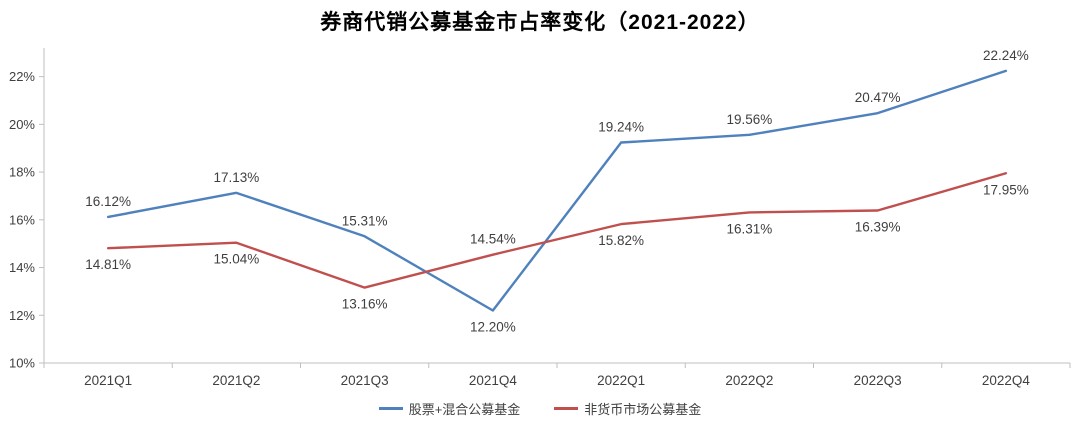 This screenshot has height=425, width=1080. I want to click on x-tick-label: 2021Q2, so click(236, 380).